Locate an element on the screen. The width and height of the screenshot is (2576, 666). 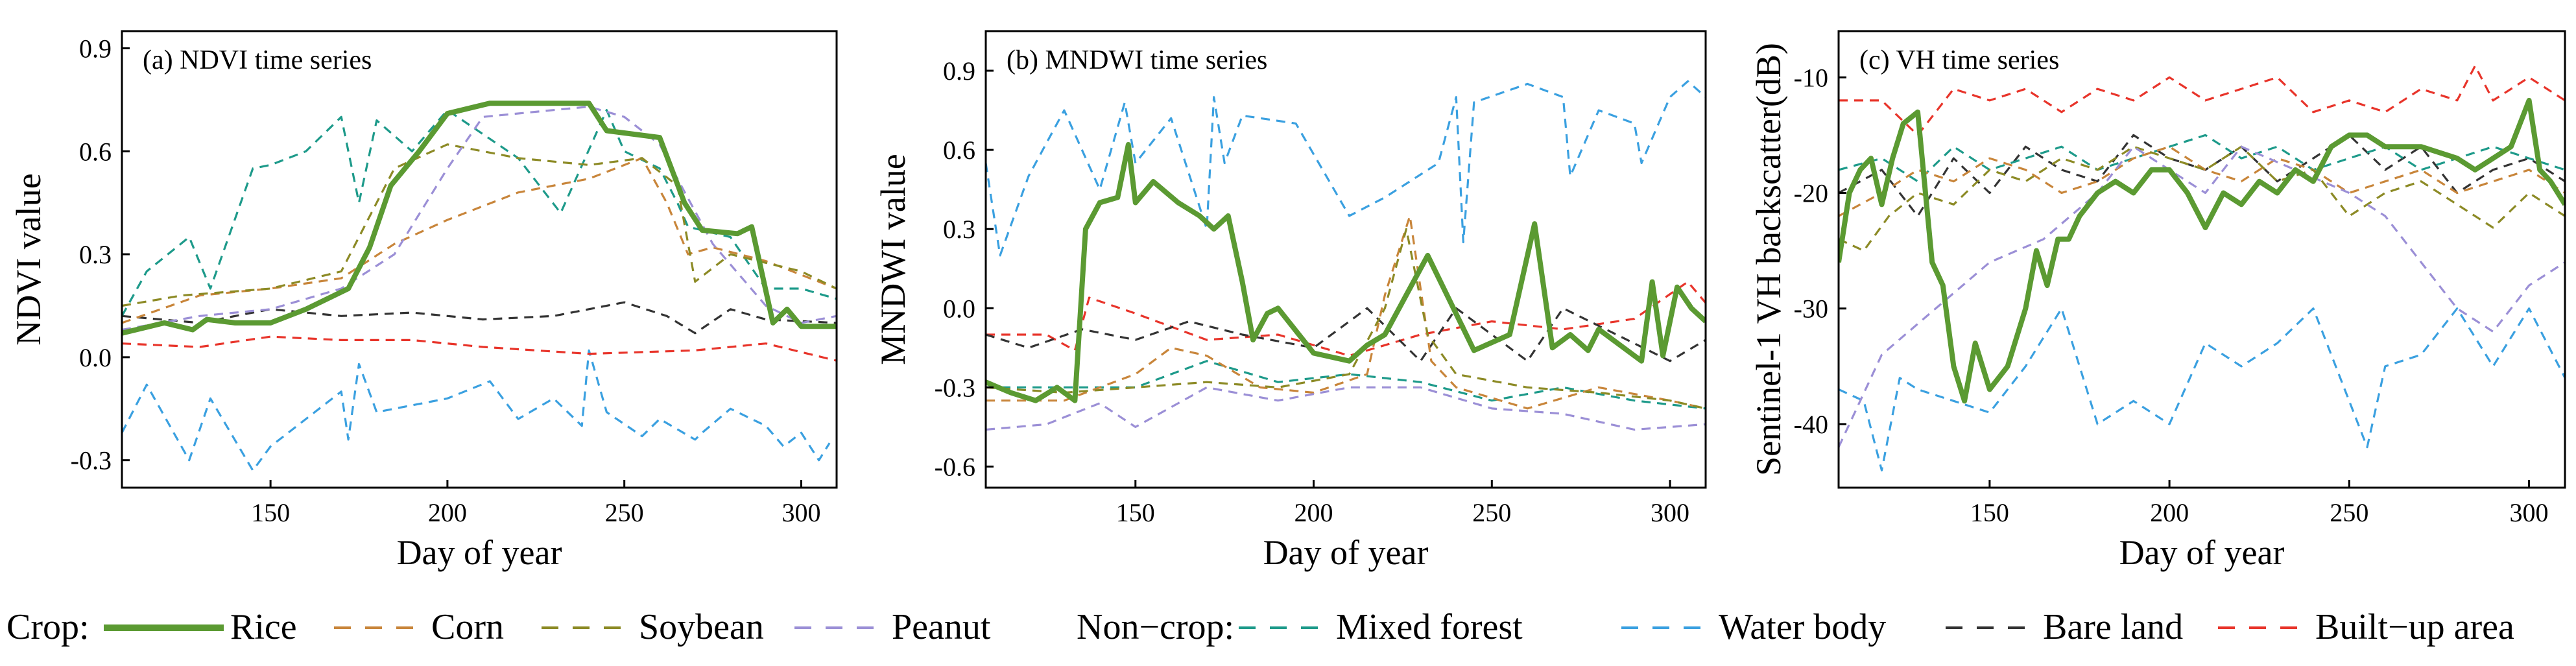
legend-label-mixed-forest: Mixed forest is located at coordinates (1429, 627).